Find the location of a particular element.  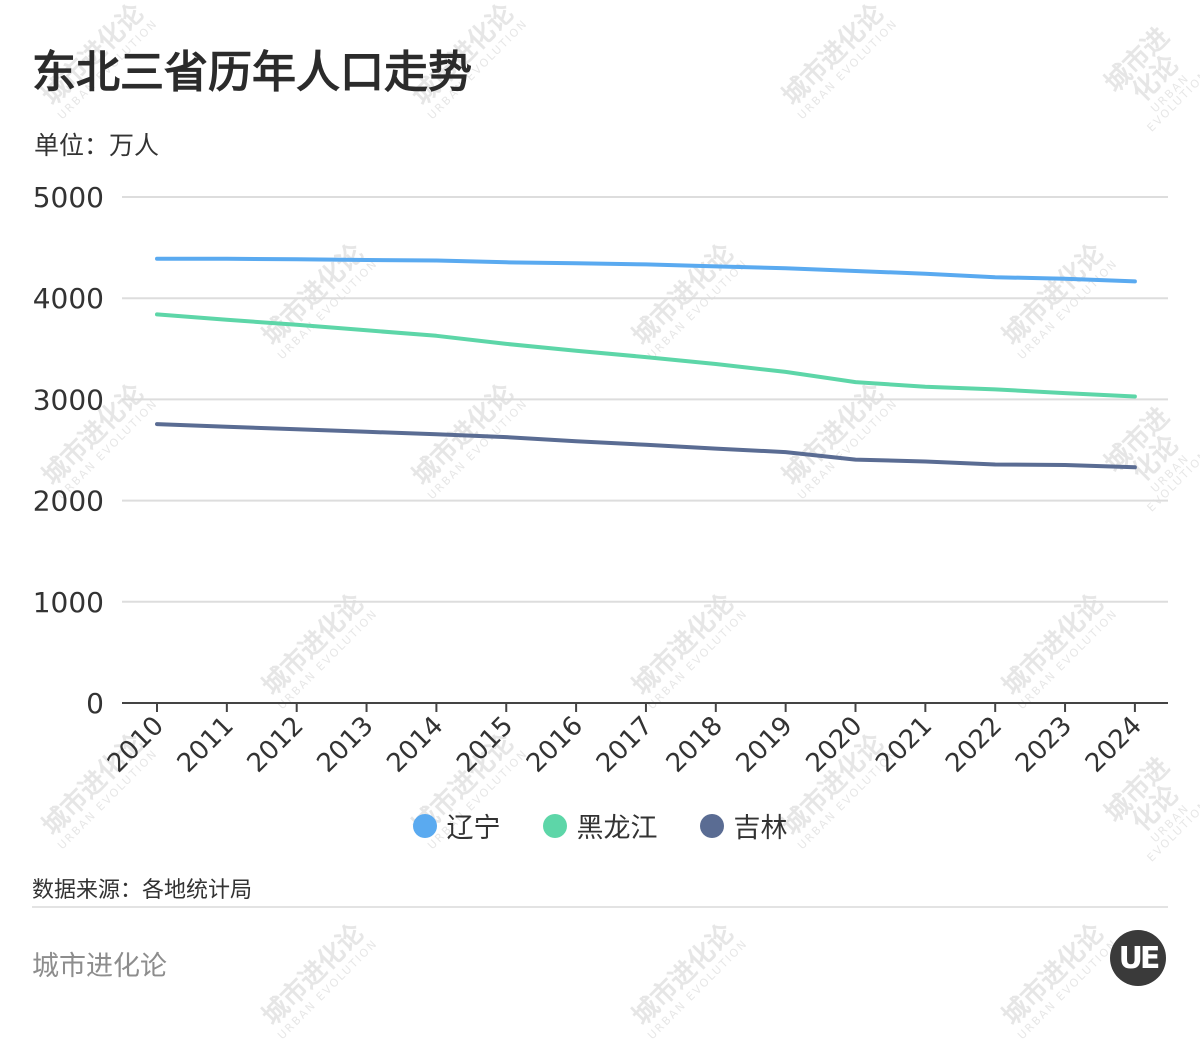

legend-label: 吉林 is located at coordinates (760, 828).